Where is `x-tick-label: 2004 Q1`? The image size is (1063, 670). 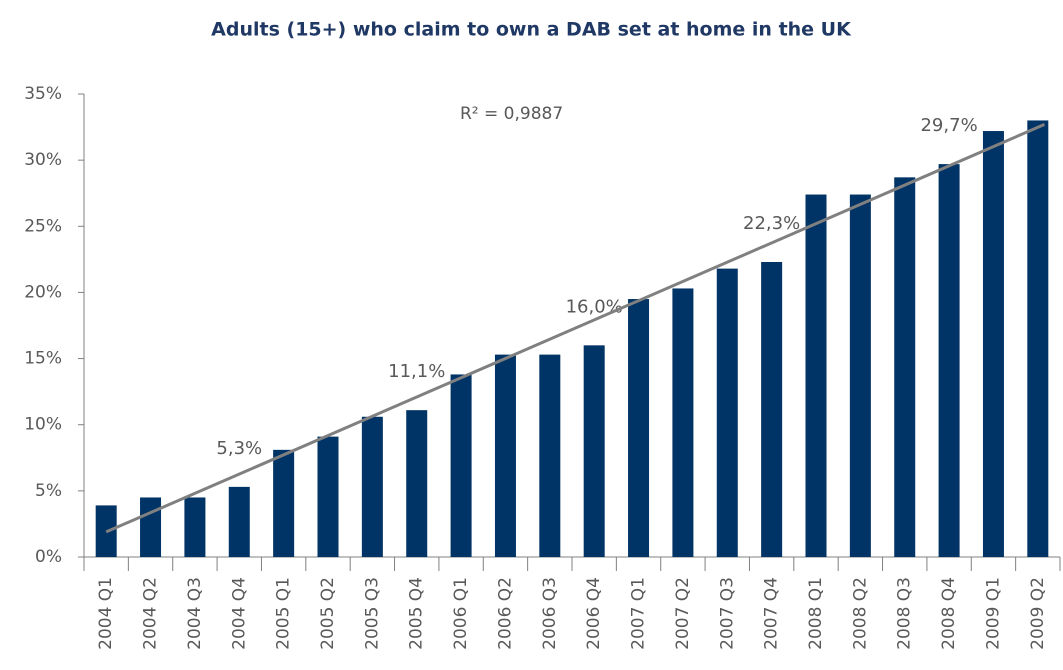
x-tick-label: 2004 Q1 is located at coordinates (106, 613).